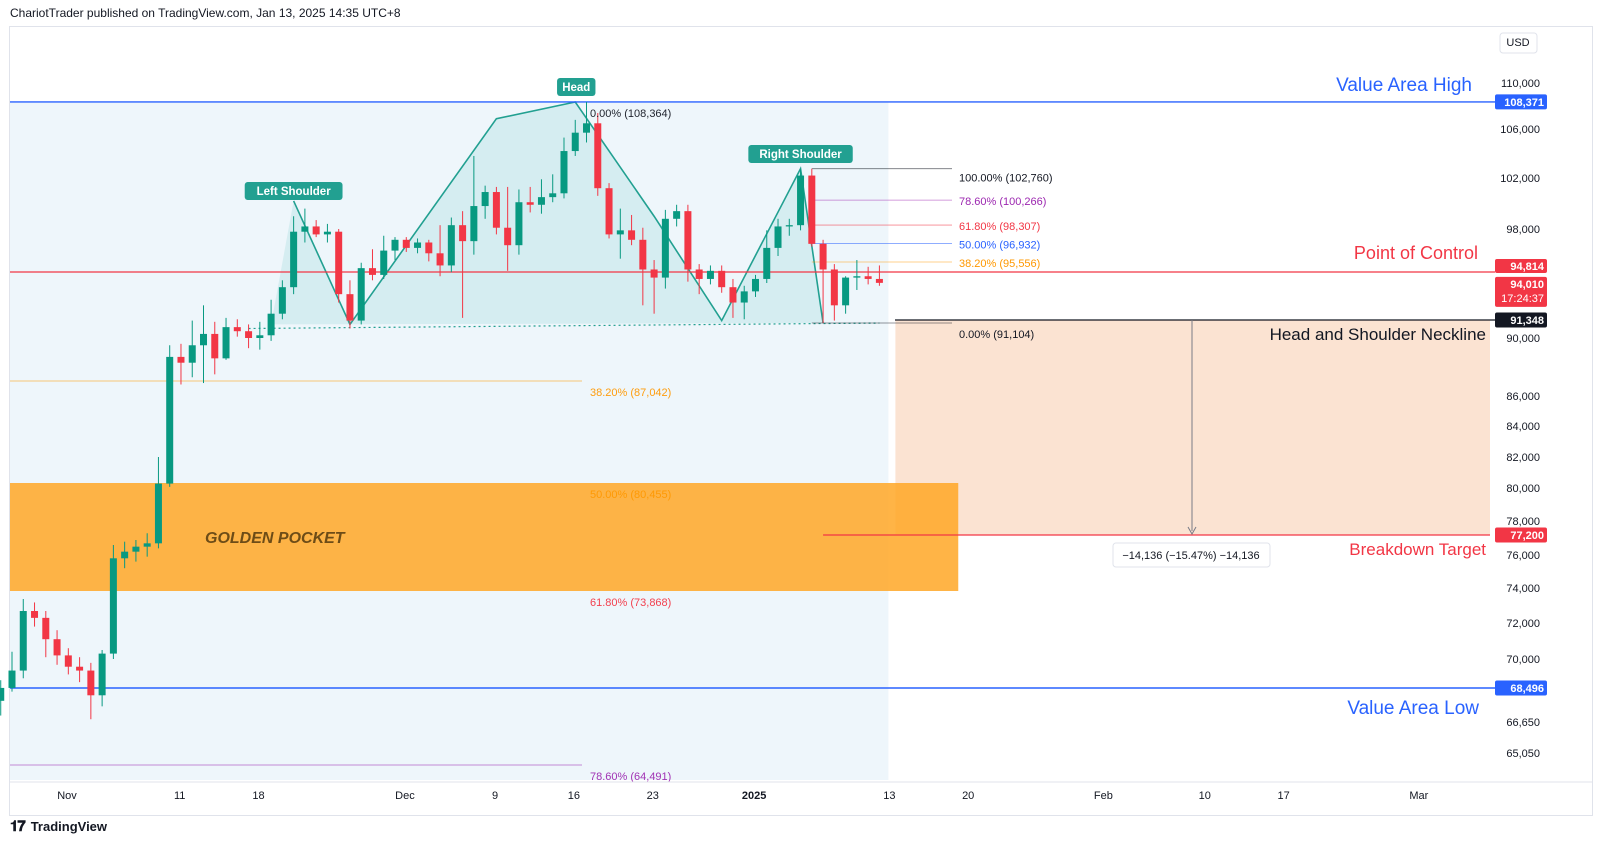  Describe the element at coordinates (999, 245) in the screenshot. I see `fib-small-label: 50.00% (96,932)` at that location.